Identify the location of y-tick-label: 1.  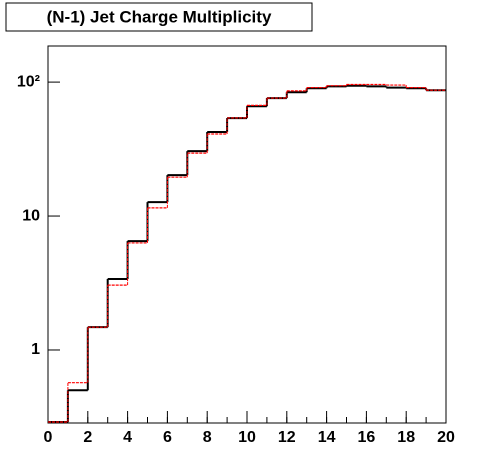
(35, 349).